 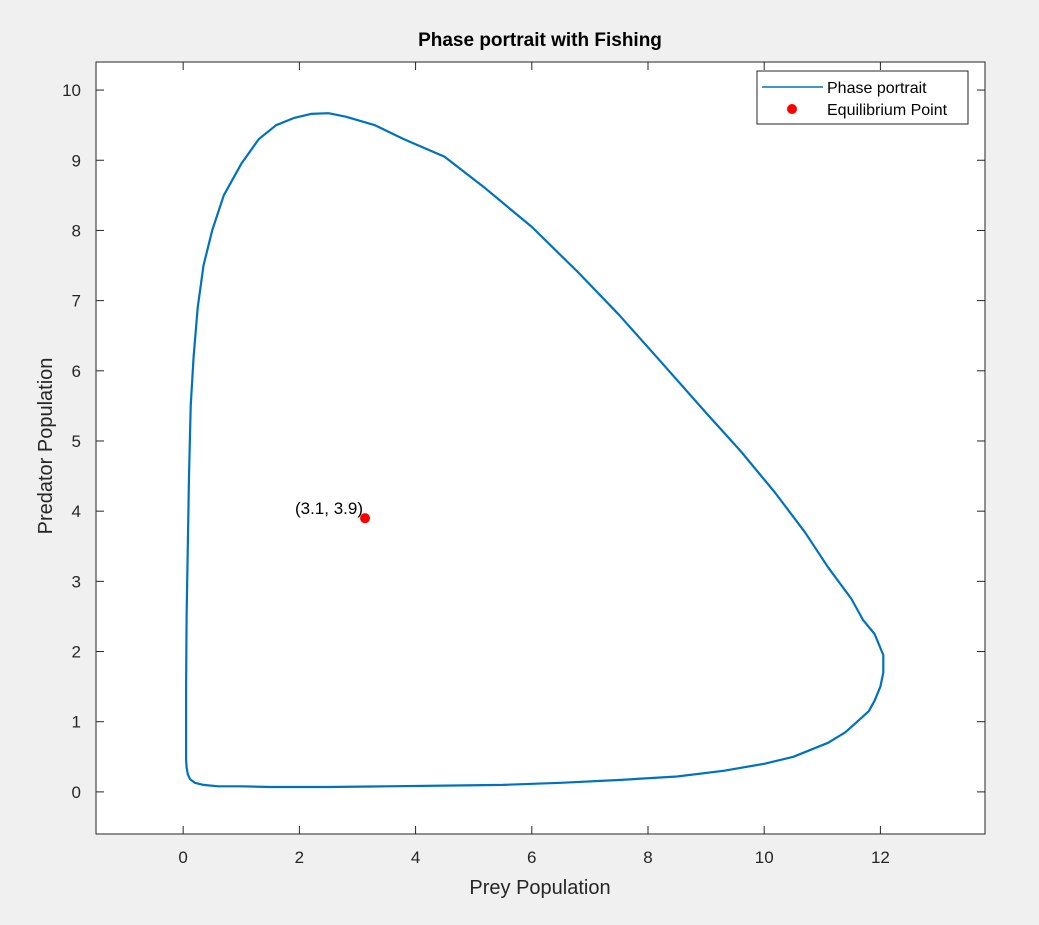 What do you see at coordinates (531, 857) in the screenshot?
I see `x-tick-label: 6` at bounding box center [531, 857].